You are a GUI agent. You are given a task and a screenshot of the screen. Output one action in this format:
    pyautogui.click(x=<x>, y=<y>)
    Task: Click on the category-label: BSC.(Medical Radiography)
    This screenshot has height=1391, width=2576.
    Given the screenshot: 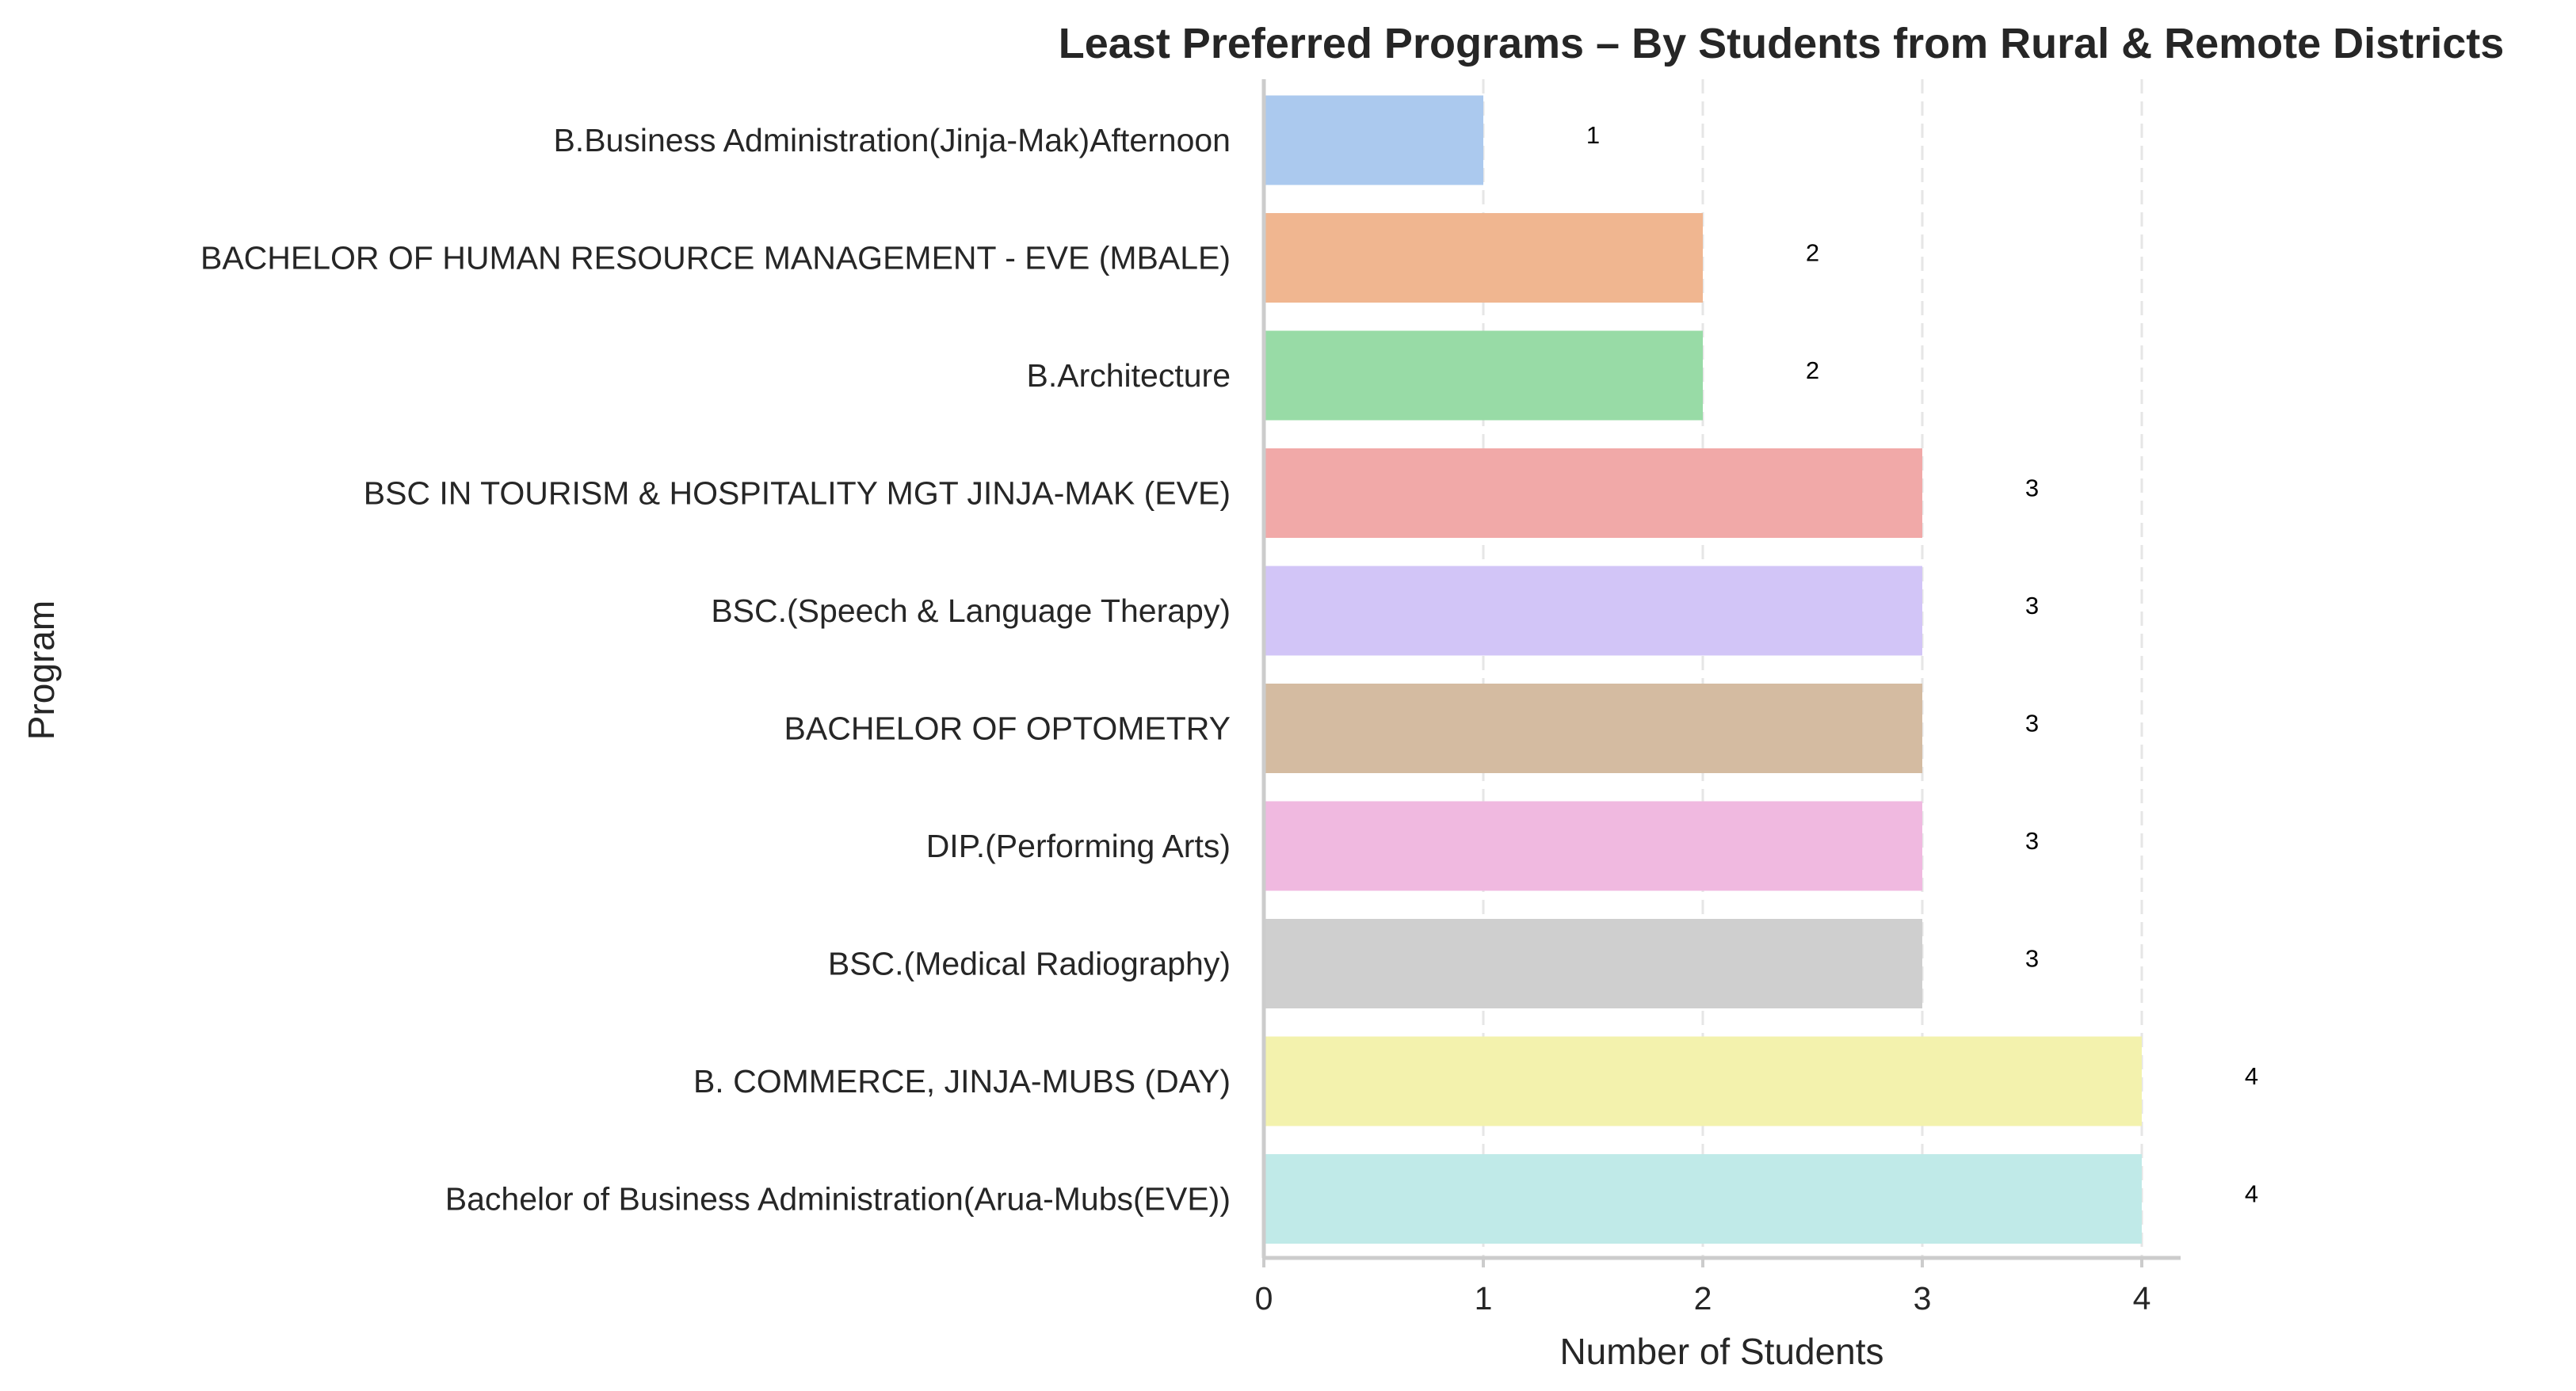 What is the action you would take?
    pyautogui.click(x=1029, y=964)
    